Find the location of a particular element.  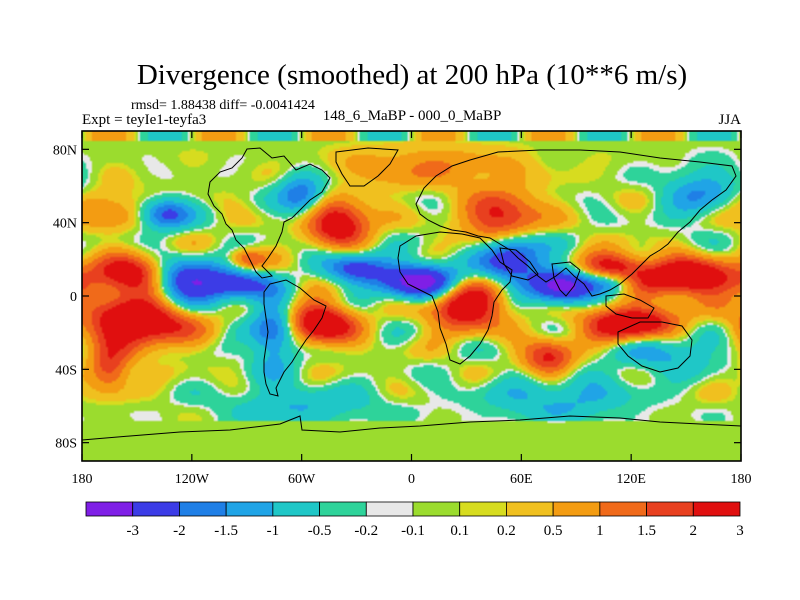

colorbar-label: 3 is located at coordinates (740, 531).